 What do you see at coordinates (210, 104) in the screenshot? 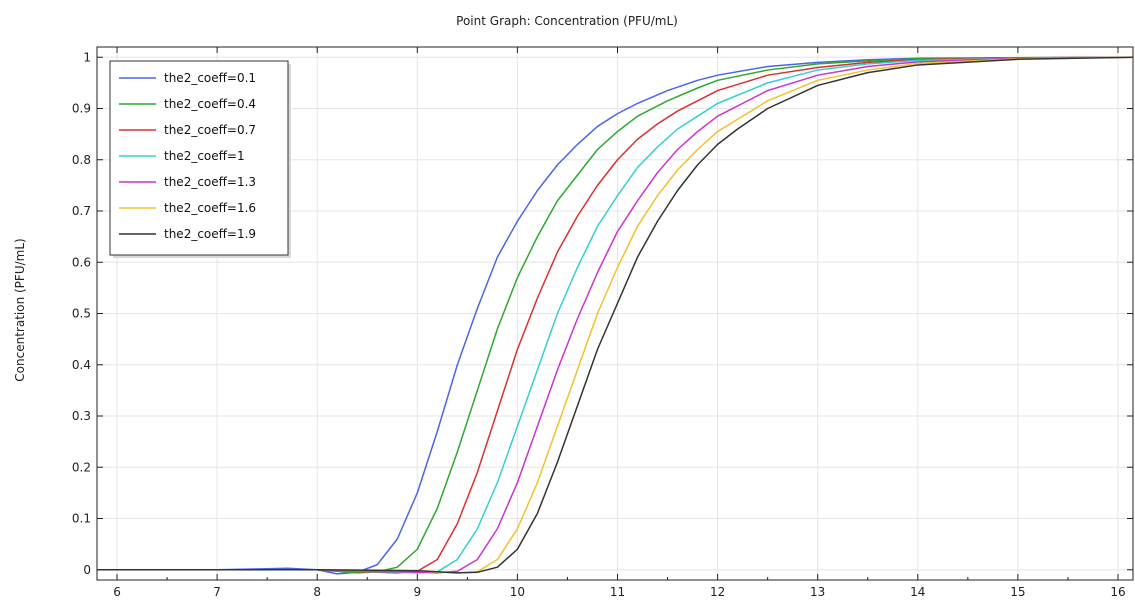
I see `legend-entry-label: the2_coeff=0.4` at bounding box center [210, 104].